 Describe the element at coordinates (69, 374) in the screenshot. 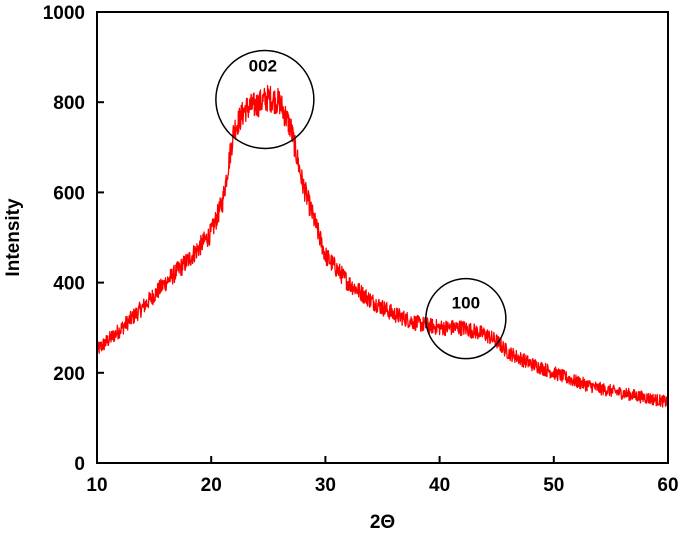

I see `y-tick-label: 200` at that location.